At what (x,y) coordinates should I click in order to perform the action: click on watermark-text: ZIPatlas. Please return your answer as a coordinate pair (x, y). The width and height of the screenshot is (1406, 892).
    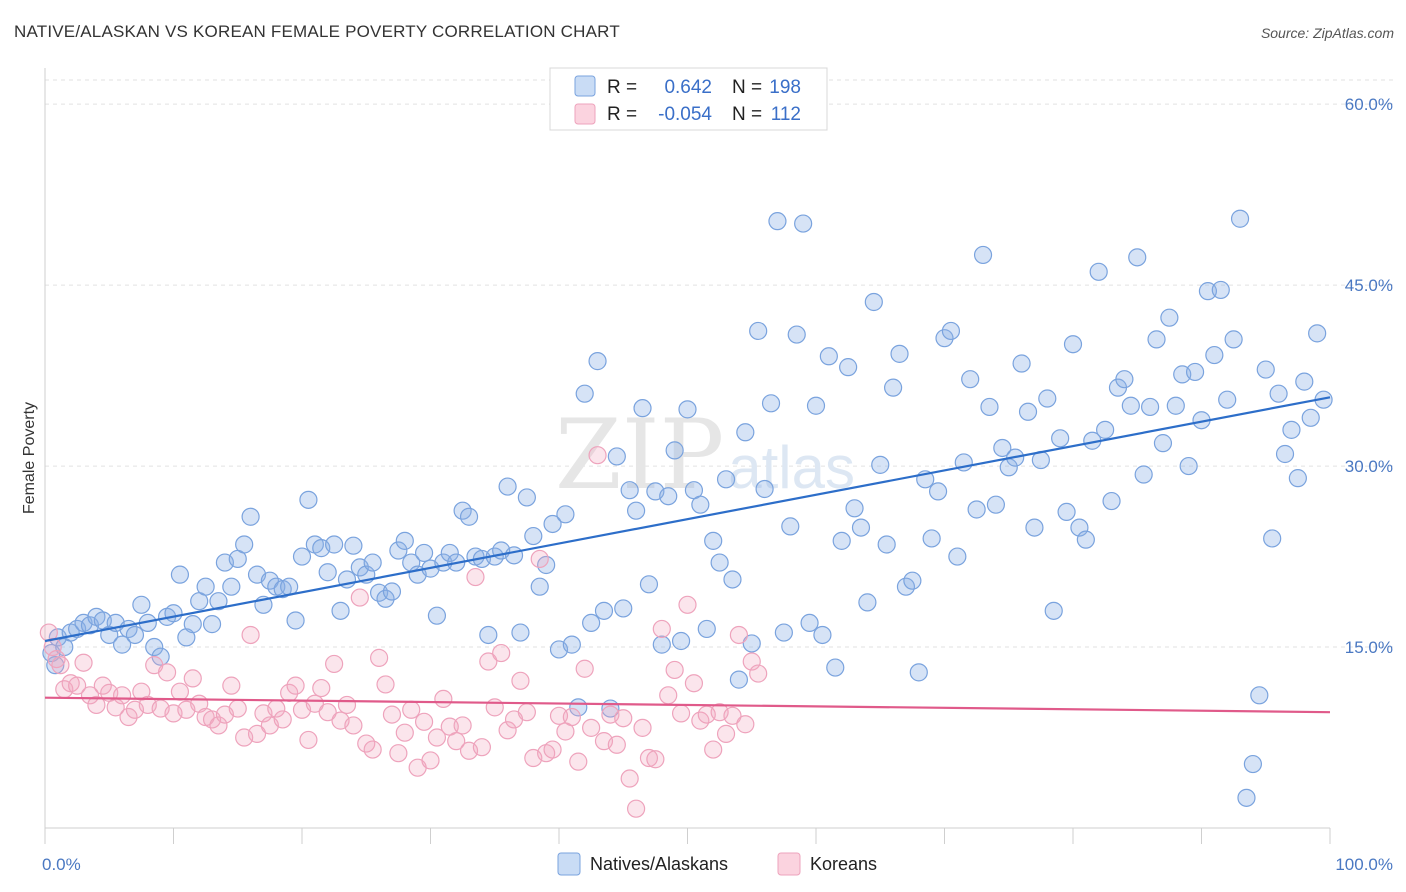
    Looking at the image, I should click on (705, 455).